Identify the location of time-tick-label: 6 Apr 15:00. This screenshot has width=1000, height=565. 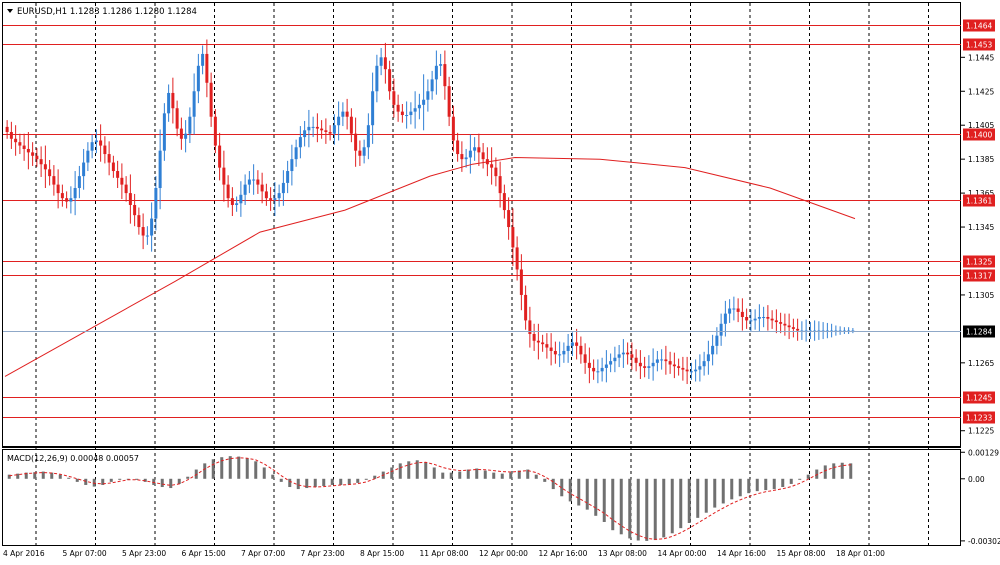
(204, 553).